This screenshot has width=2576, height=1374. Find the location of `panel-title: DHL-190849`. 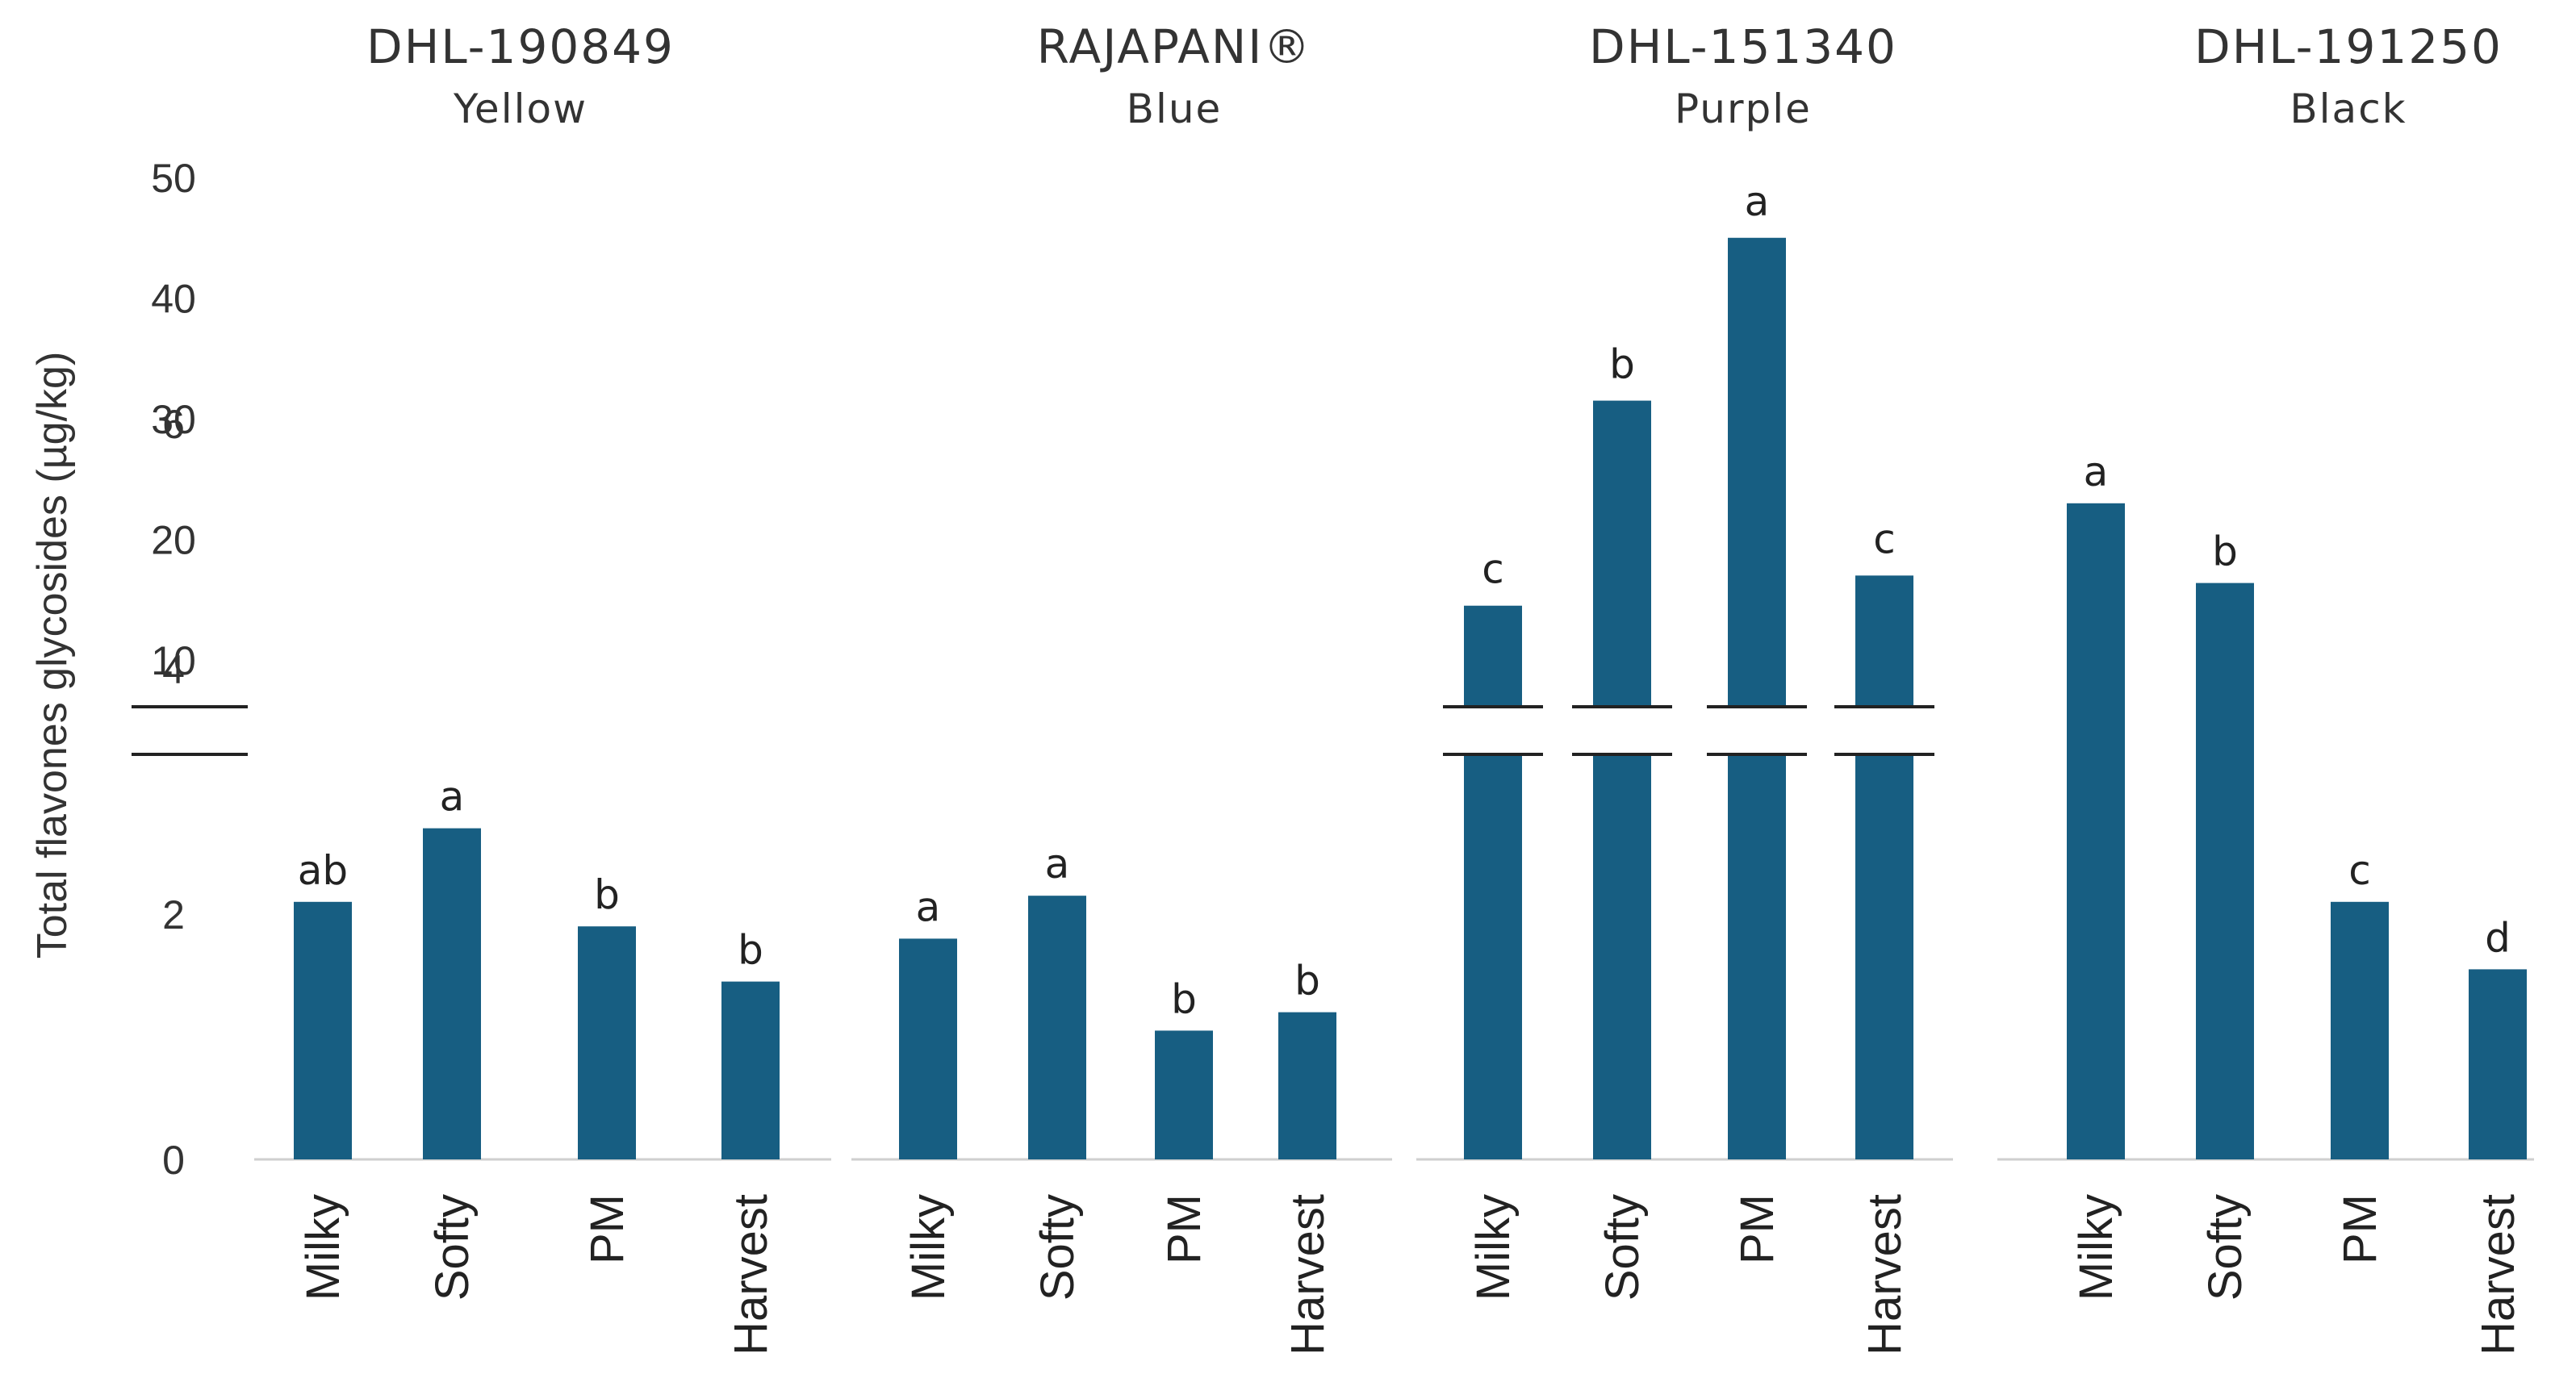

panel-title: DHL-190849 is located at coordinates (520, 46).